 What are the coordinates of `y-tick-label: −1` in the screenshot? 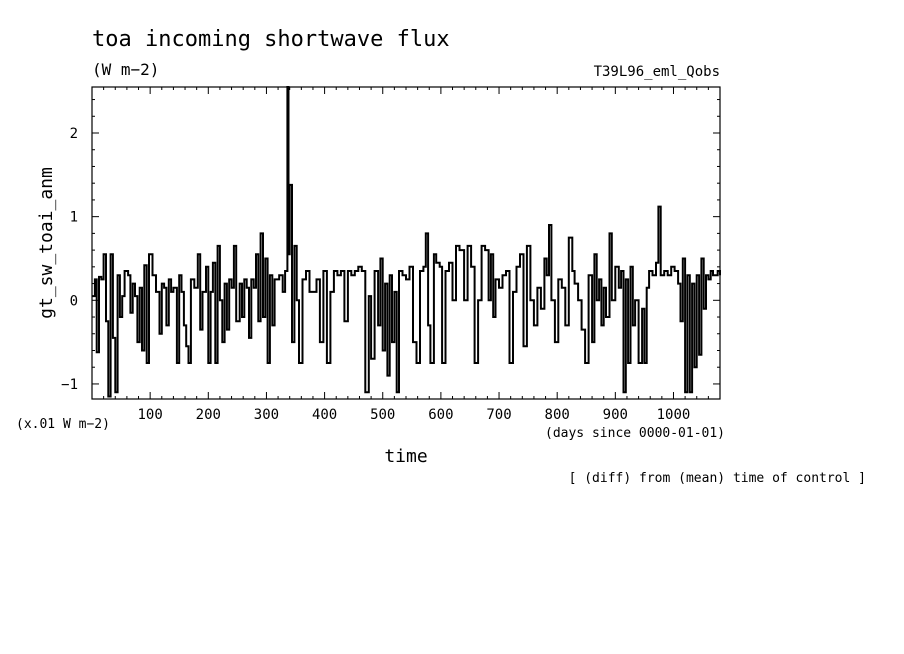 It's located at (69, 385).